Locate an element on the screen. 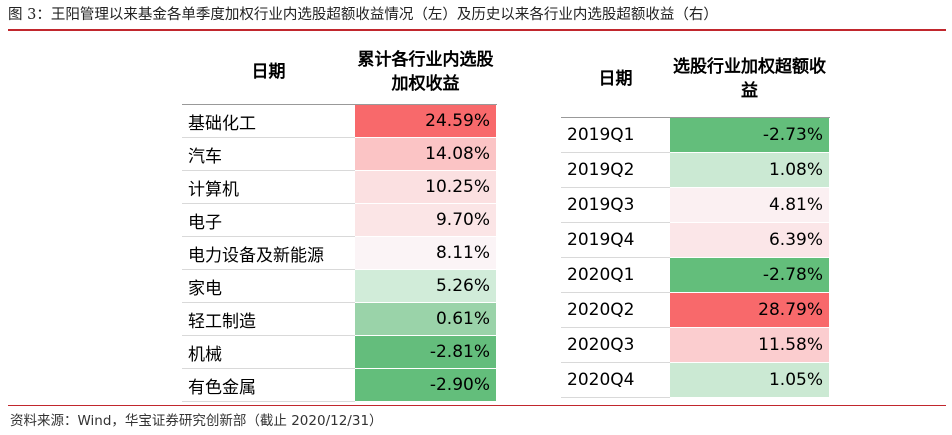 The image size is (952, 435). row-label: 2019Q3 is located at coordinates (615, 205).